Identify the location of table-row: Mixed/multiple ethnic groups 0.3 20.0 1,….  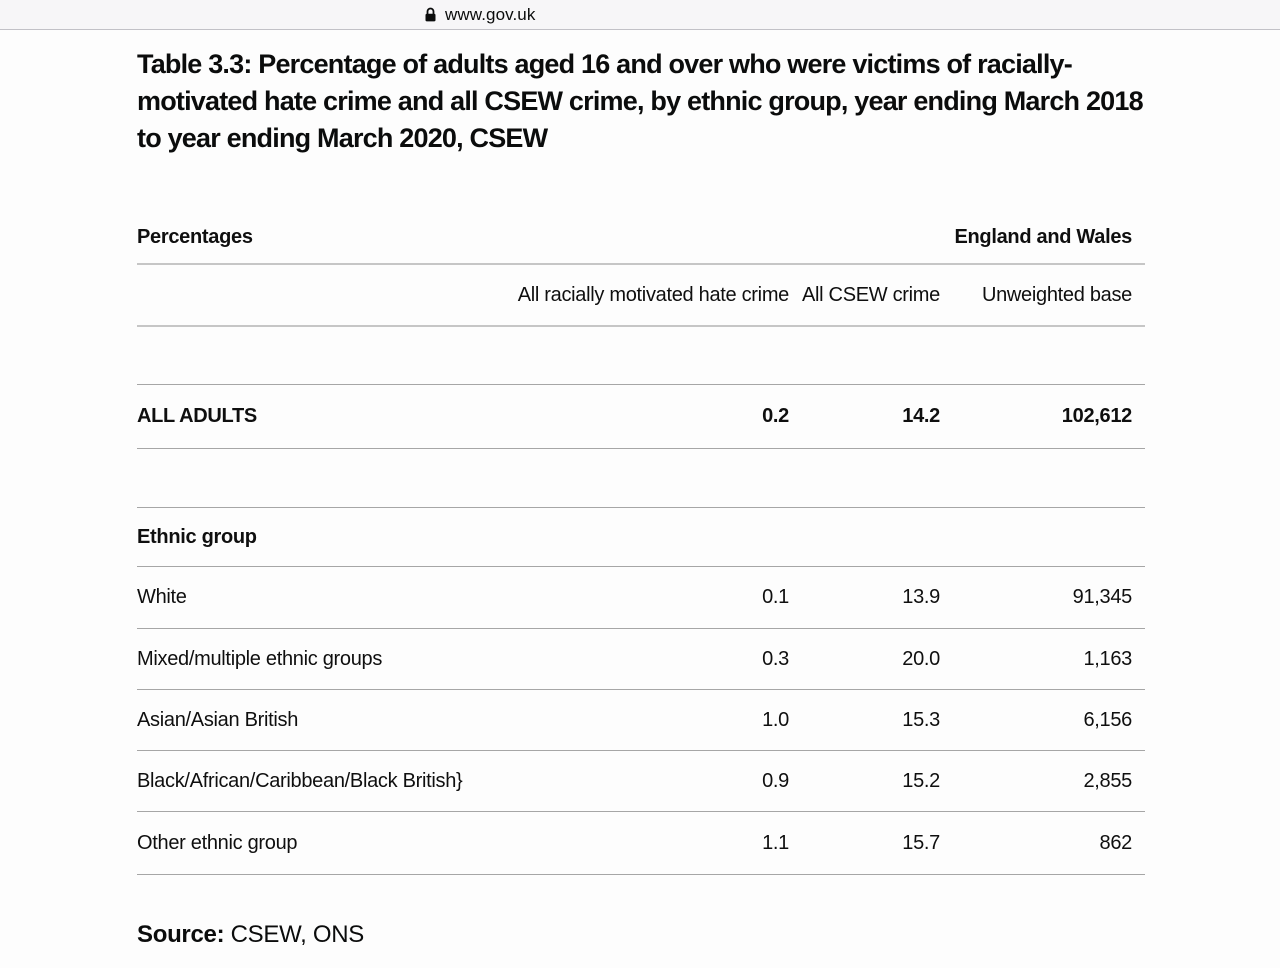
(641, 659).